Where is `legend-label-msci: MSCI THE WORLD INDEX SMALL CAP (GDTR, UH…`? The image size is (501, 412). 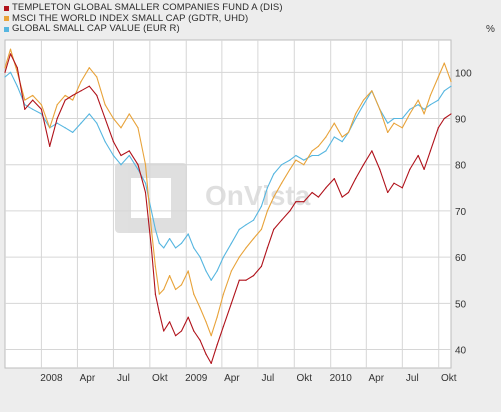
legend-label-msci: MSCI THE WORLD INDEX SMALL CAP (GDTR, UH… is located at coordinates (130, 18).